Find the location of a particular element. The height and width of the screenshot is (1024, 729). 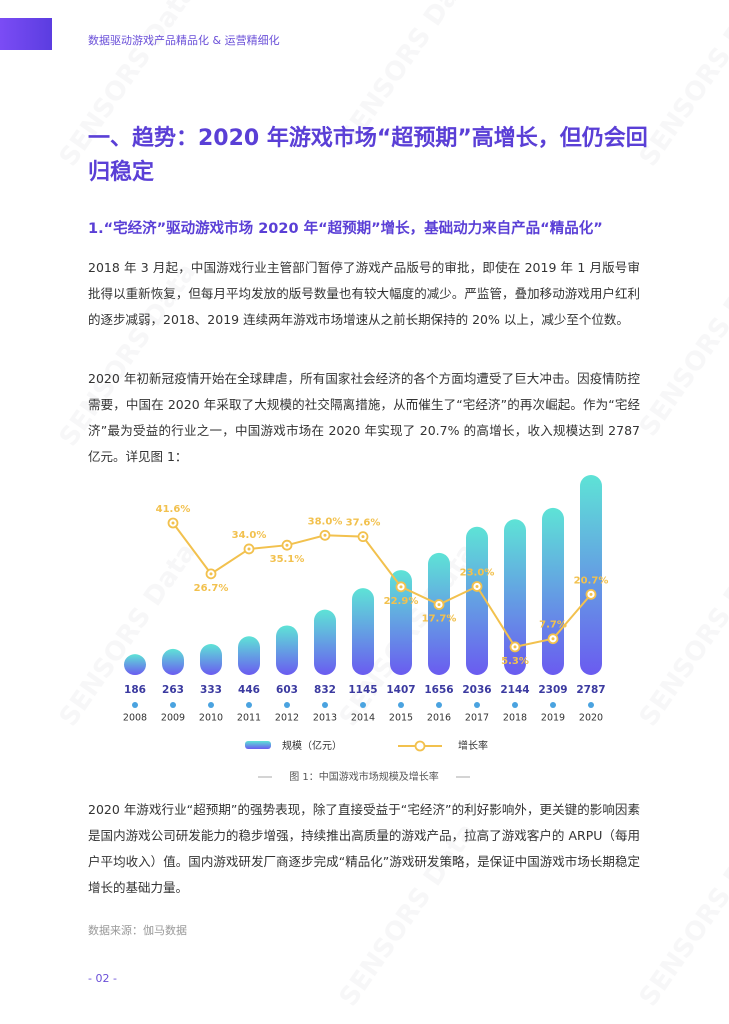

bar-value-label: 832 is located at coordinates (325, 690).